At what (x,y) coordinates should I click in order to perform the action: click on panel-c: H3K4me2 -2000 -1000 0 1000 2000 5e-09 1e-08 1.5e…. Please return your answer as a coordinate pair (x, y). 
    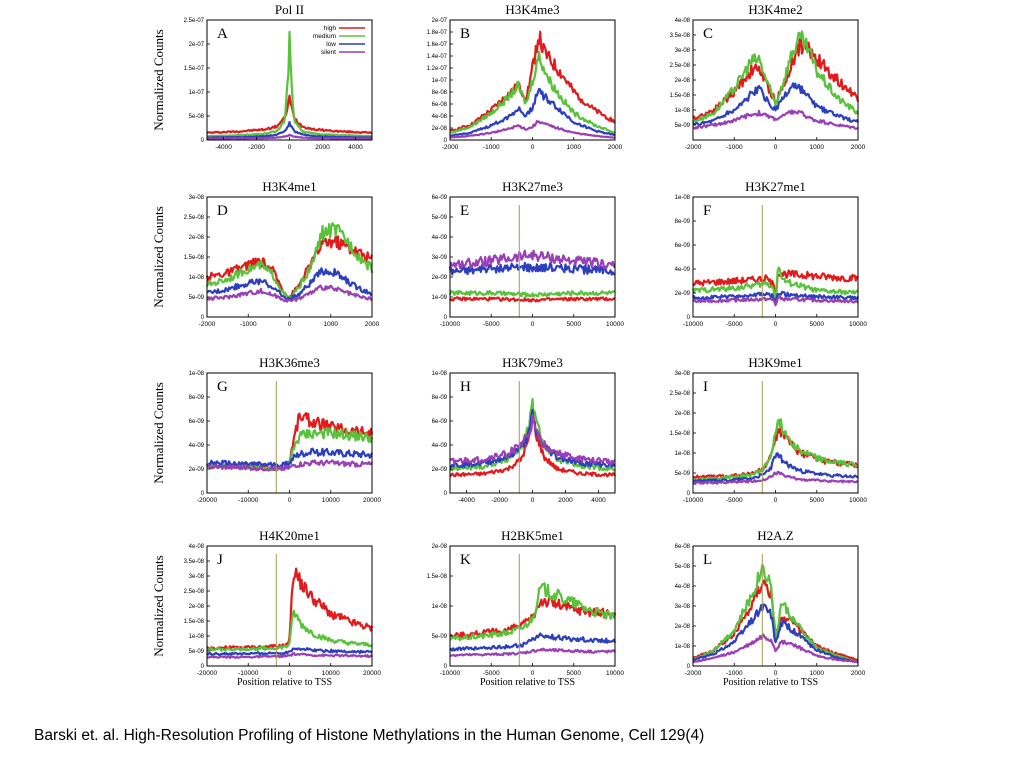
    Looking at the image, I should click on (768, 76).